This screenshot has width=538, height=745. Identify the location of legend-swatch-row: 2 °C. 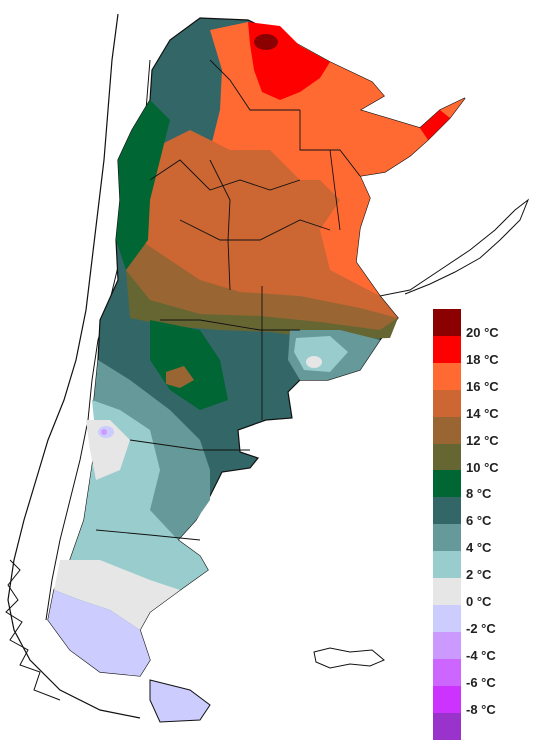
(483, 566).